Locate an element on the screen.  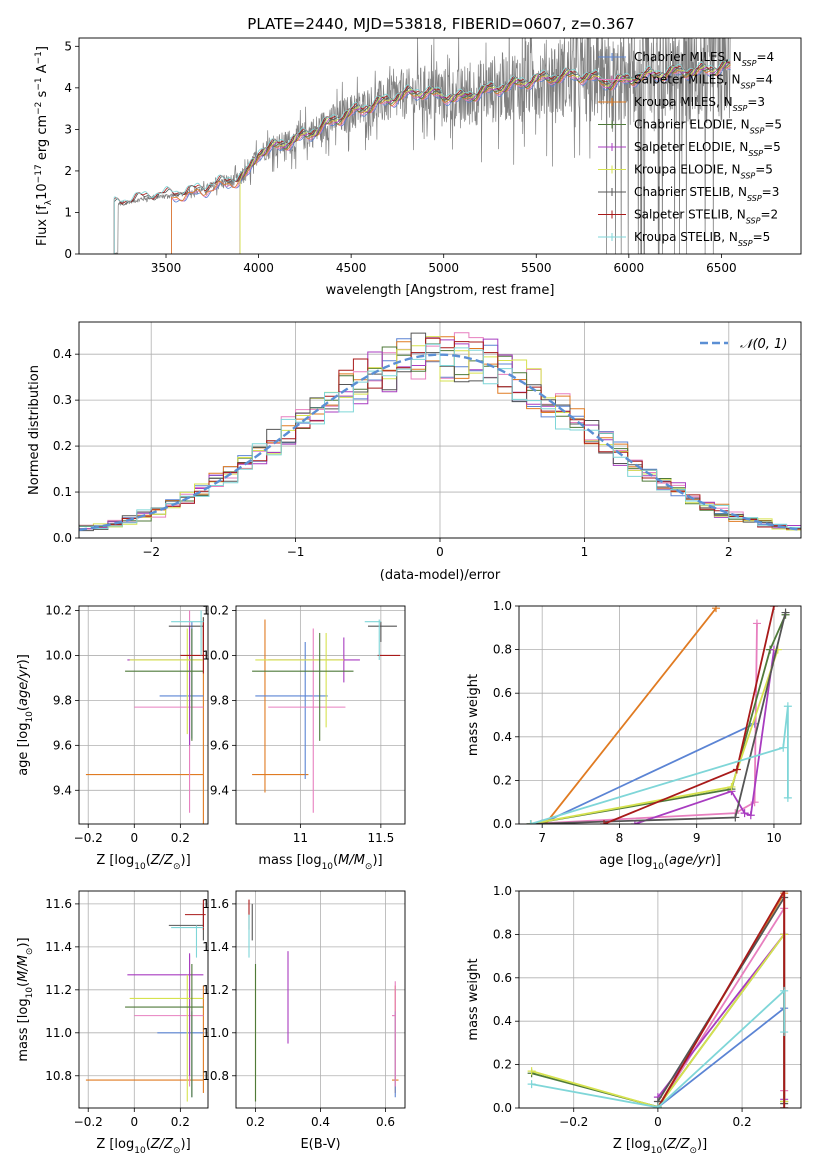
massweight_vs_age-plot-area is located at coordinates (659, 715).